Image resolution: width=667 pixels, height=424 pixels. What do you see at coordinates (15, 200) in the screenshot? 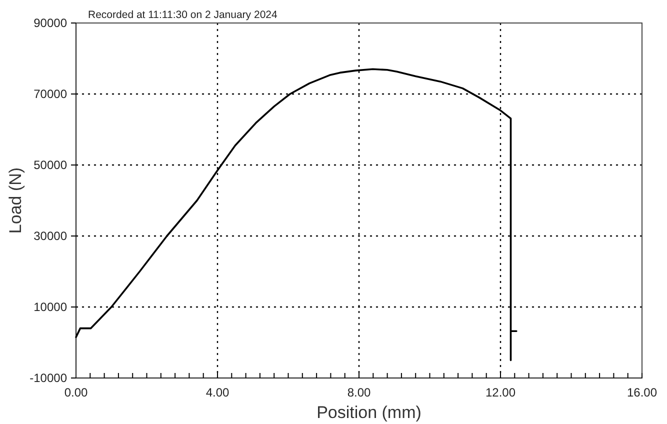
I see `y-axis-title: Load (N)` at bounding box center [15, 200].